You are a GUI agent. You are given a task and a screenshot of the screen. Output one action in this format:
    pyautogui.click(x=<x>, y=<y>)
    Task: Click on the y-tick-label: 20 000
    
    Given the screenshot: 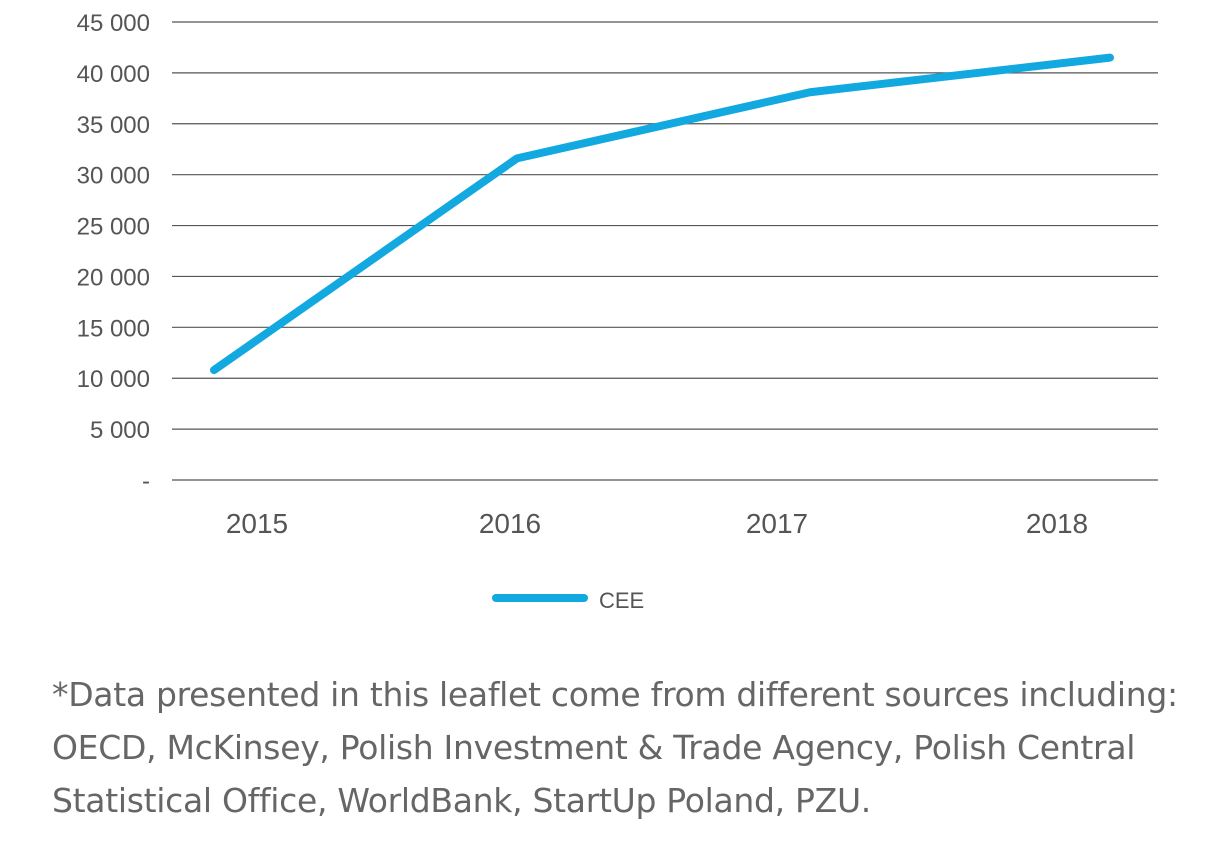 What is the action you would take?
    pyautogui.click(x=113, y=277)
    